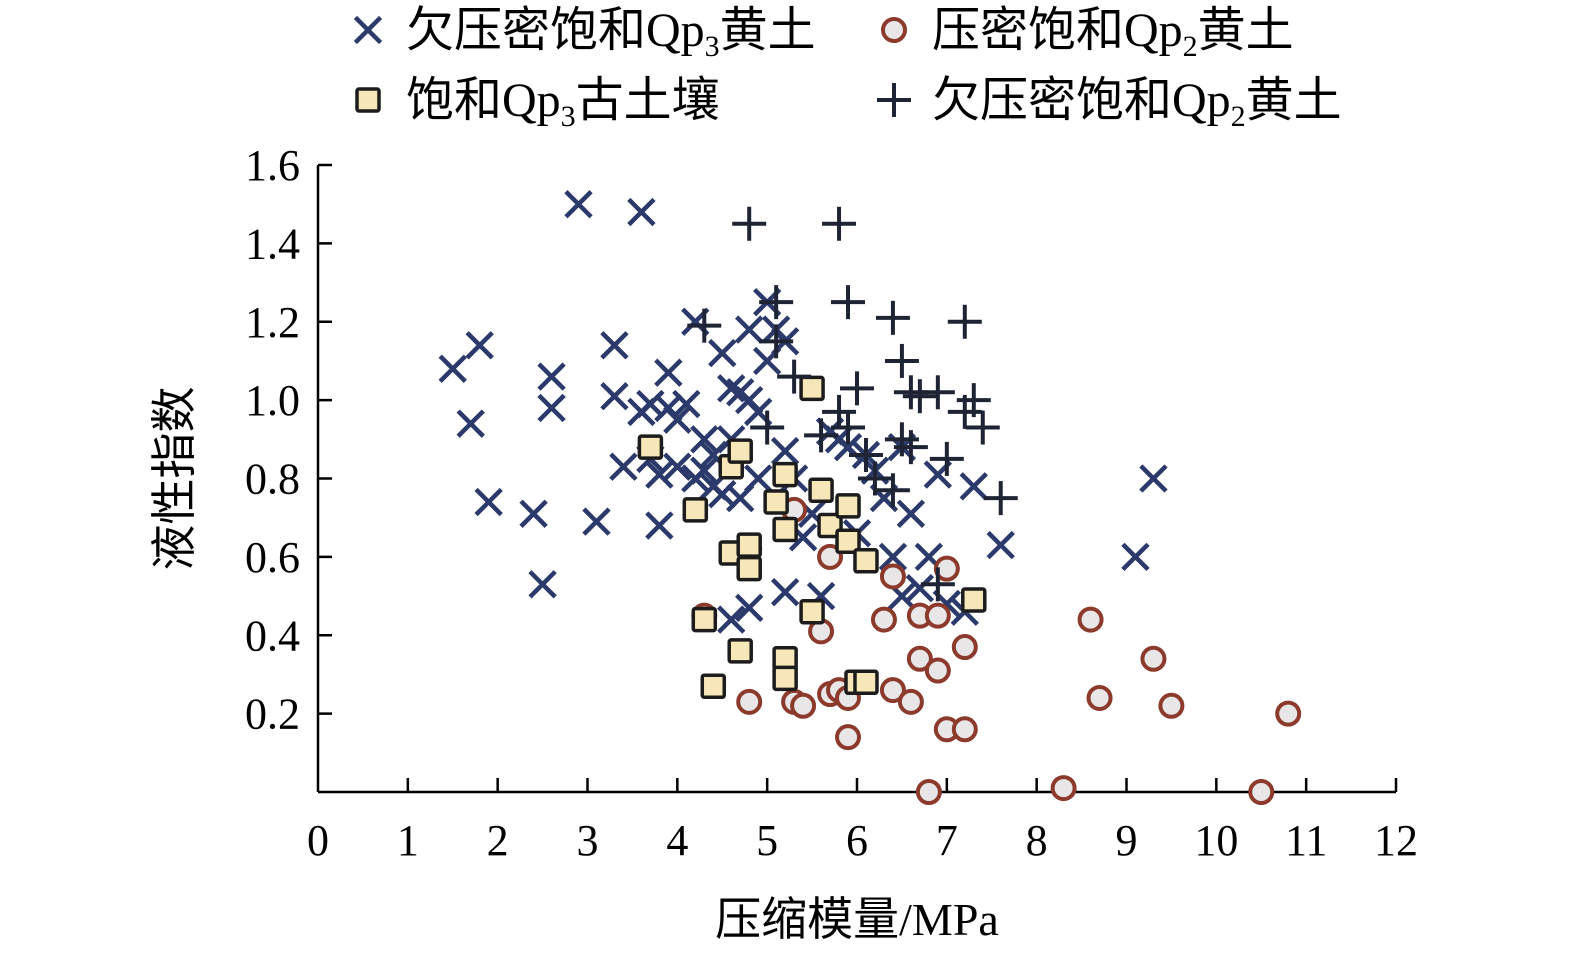 The image size is (1575, 957). What do you see at coordinates (1216, 840) in the screenshot?
I see `x-tick-label: 10` at bounding box center [1216, 840].